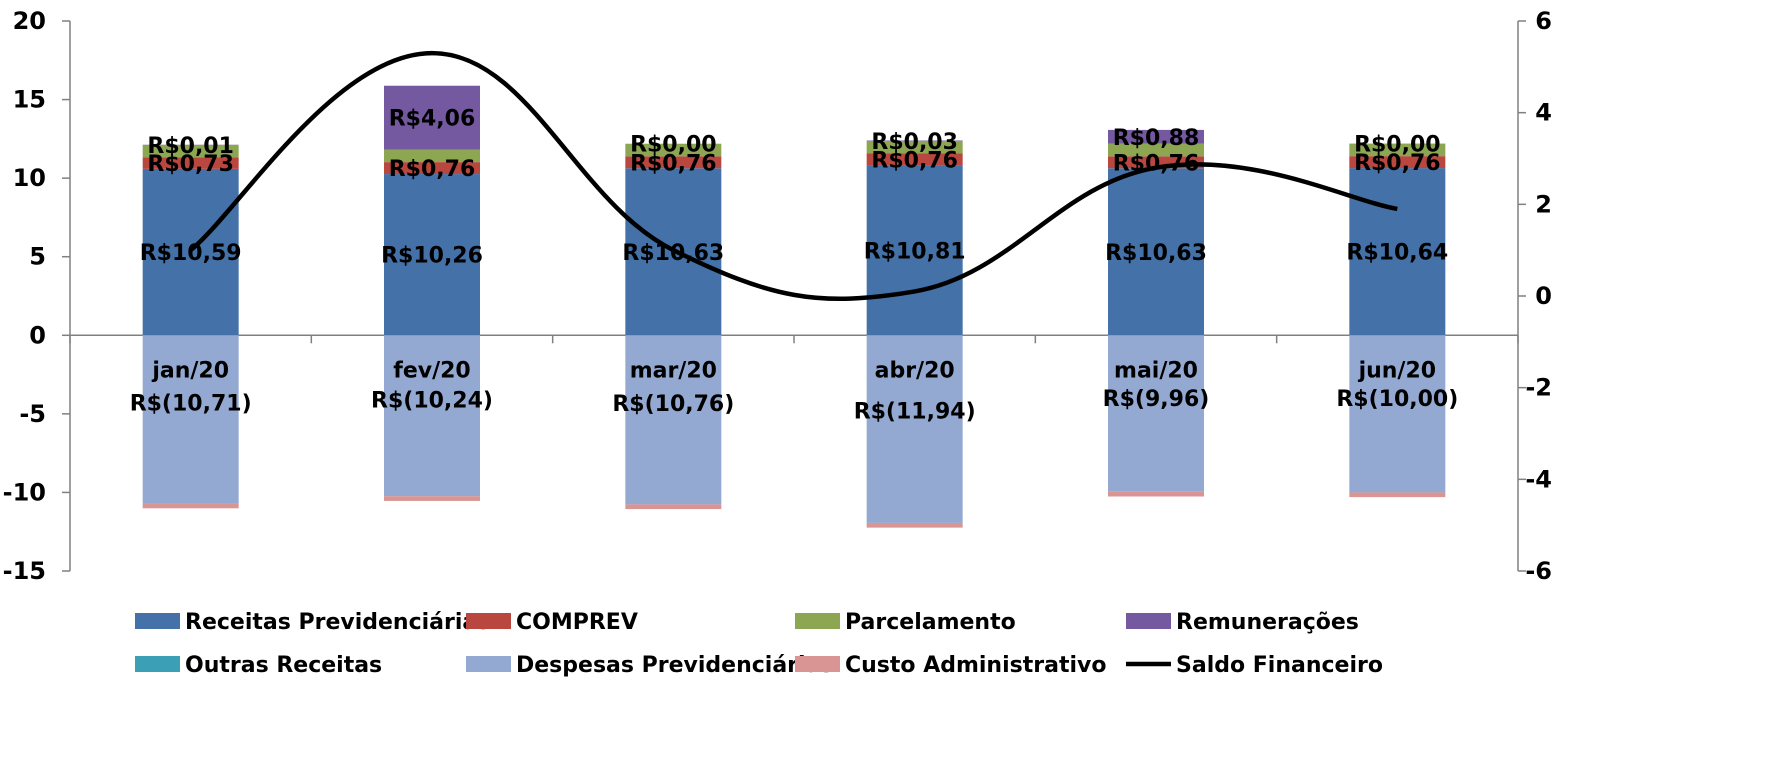 This screenshot has width=1786, height=772. Describe the element at coordinates (915, 370) in the screenshot. I see `category-label: abr/20` at that location.